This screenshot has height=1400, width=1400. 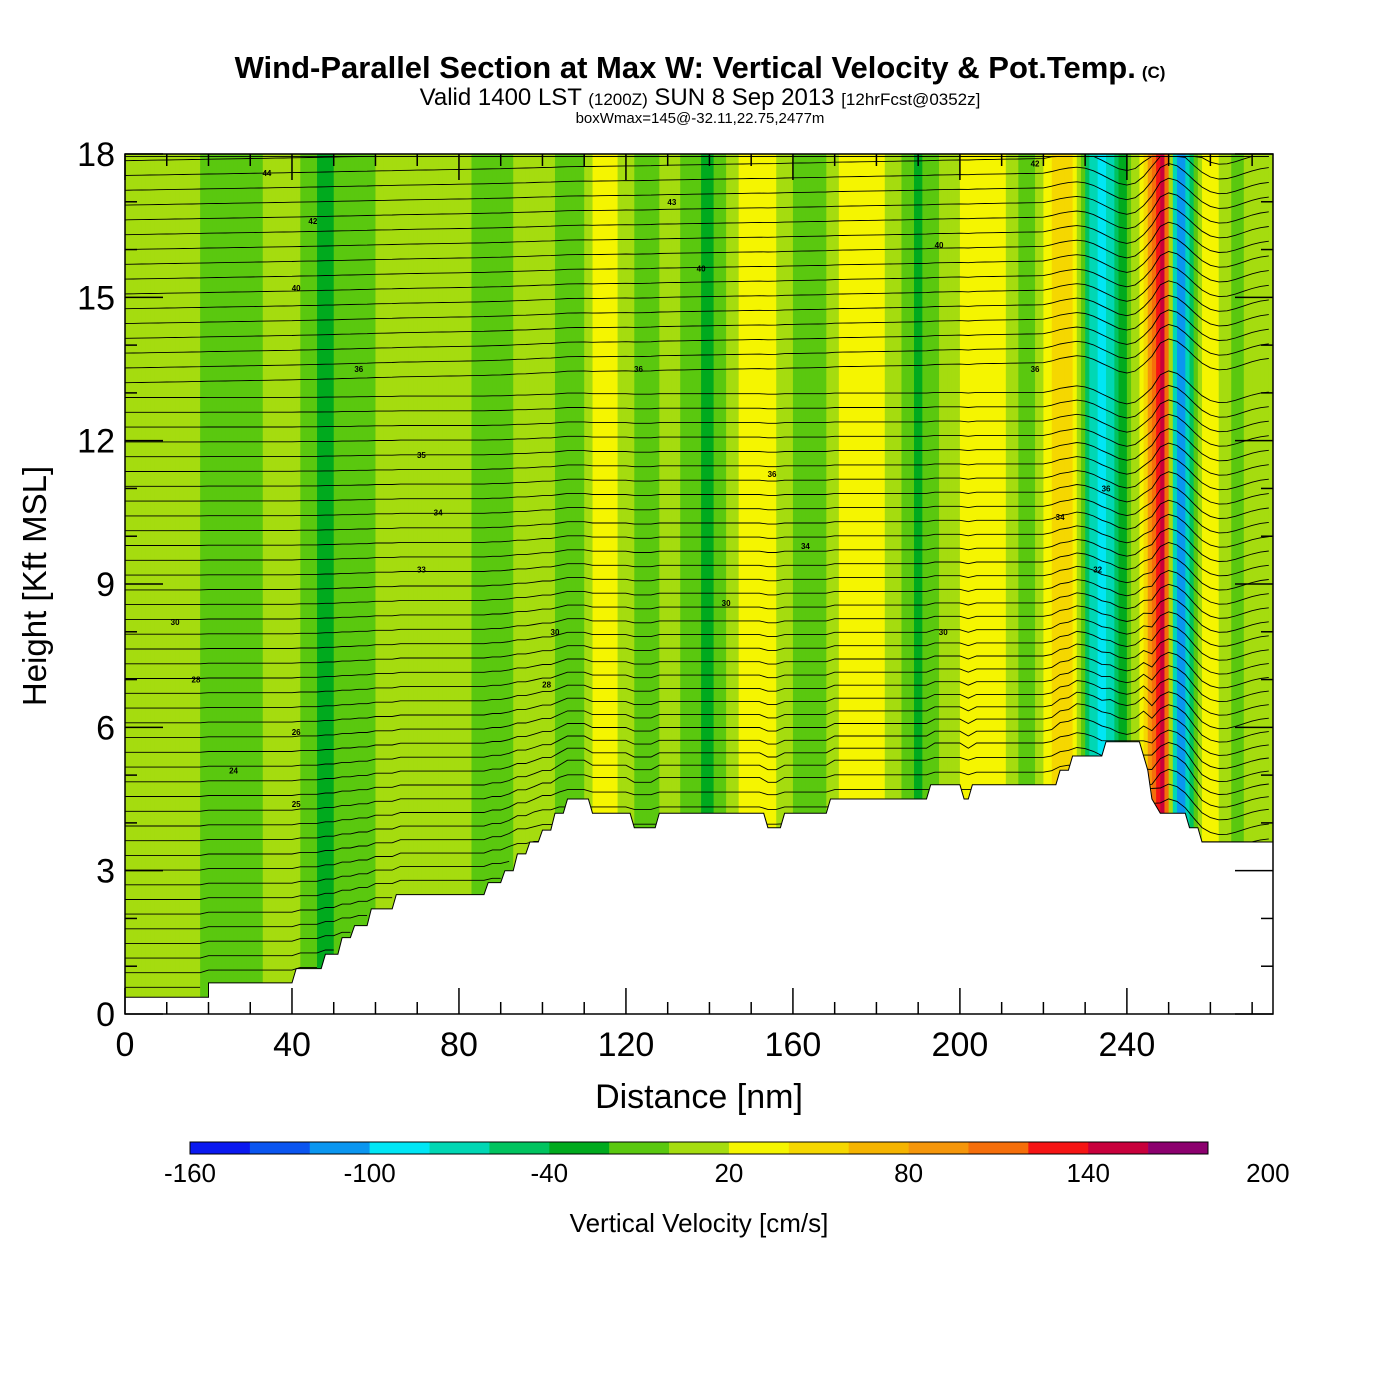 I want to click on colorbar-tick-label: 140, so click(x=1088, y=1173).